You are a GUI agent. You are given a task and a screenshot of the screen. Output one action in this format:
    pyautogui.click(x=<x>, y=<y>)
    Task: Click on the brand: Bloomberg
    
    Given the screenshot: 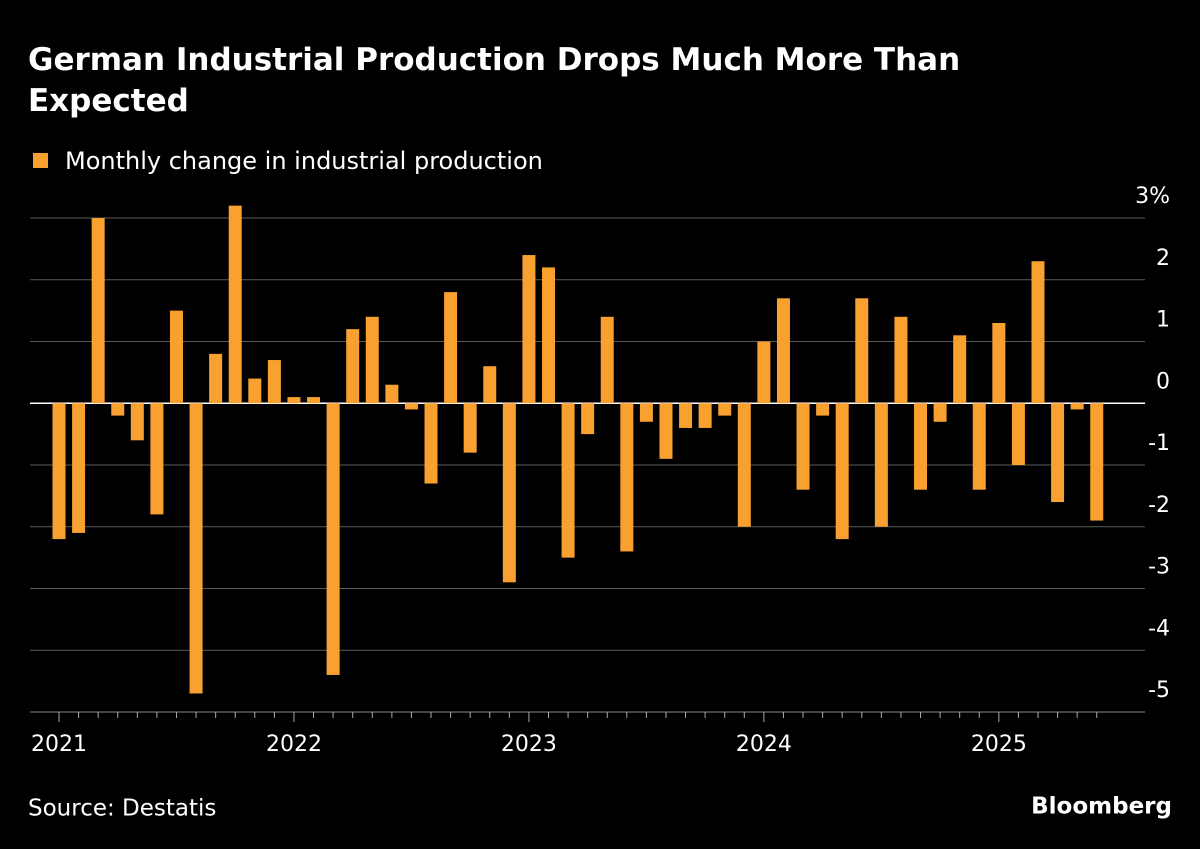 What is the action you would take?
    pyautogui.click(x=1101, y=807)
    